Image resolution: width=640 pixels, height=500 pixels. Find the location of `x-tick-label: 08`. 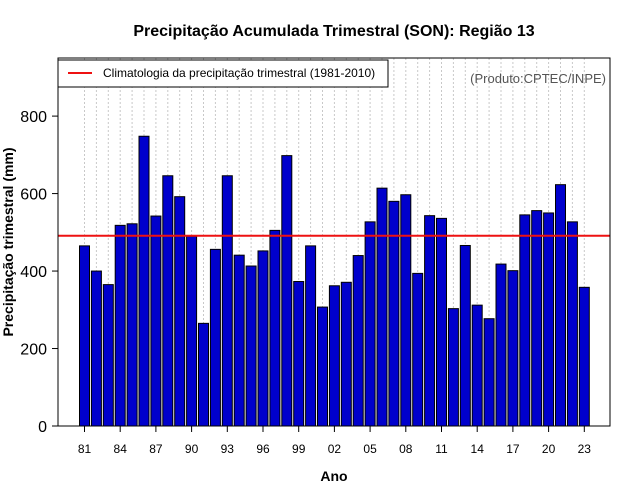

x-tick-label: 08 is located at coordinates (406, 449).